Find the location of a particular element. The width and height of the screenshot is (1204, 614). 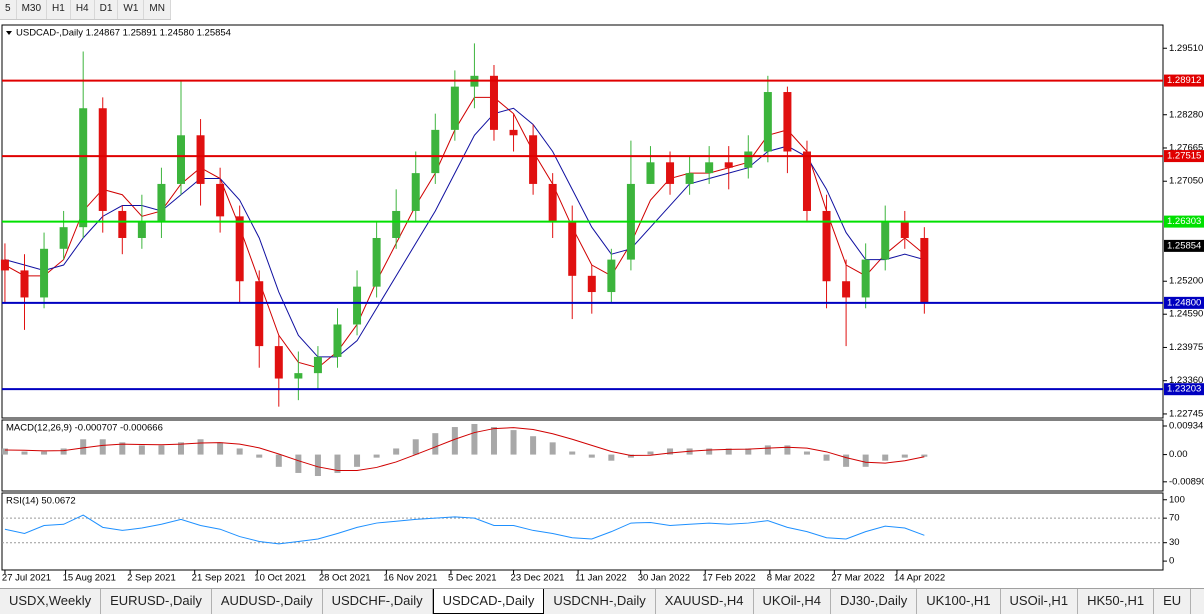

level-label-box is located at coordinates (1184, 302).